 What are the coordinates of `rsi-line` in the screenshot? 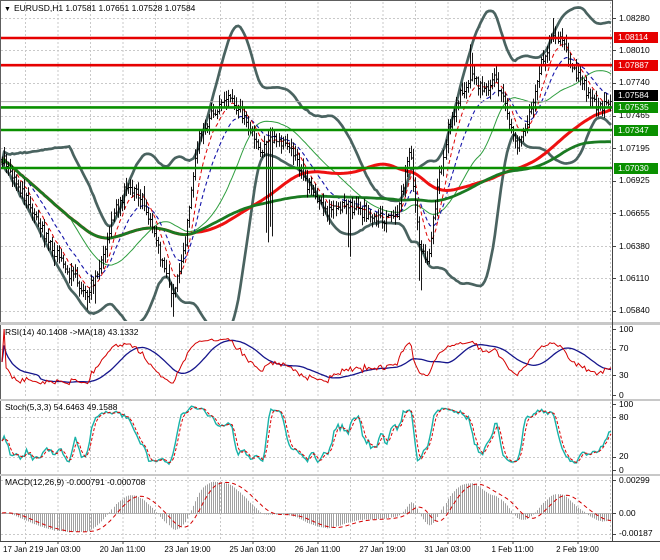 It's located at (306, 357).